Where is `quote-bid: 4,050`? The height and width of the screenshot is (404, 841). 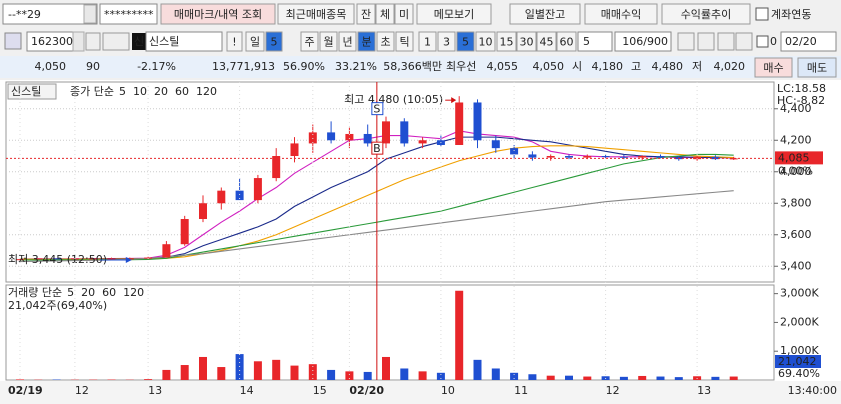
quote-bid: 4,050 is located at coordinates (549, 66).